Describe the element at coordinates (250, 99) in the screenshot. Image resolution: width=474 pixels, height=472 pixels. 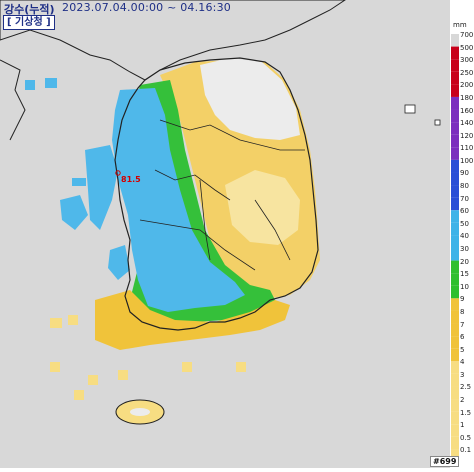
I see `precip-dry-northeast` at that location.